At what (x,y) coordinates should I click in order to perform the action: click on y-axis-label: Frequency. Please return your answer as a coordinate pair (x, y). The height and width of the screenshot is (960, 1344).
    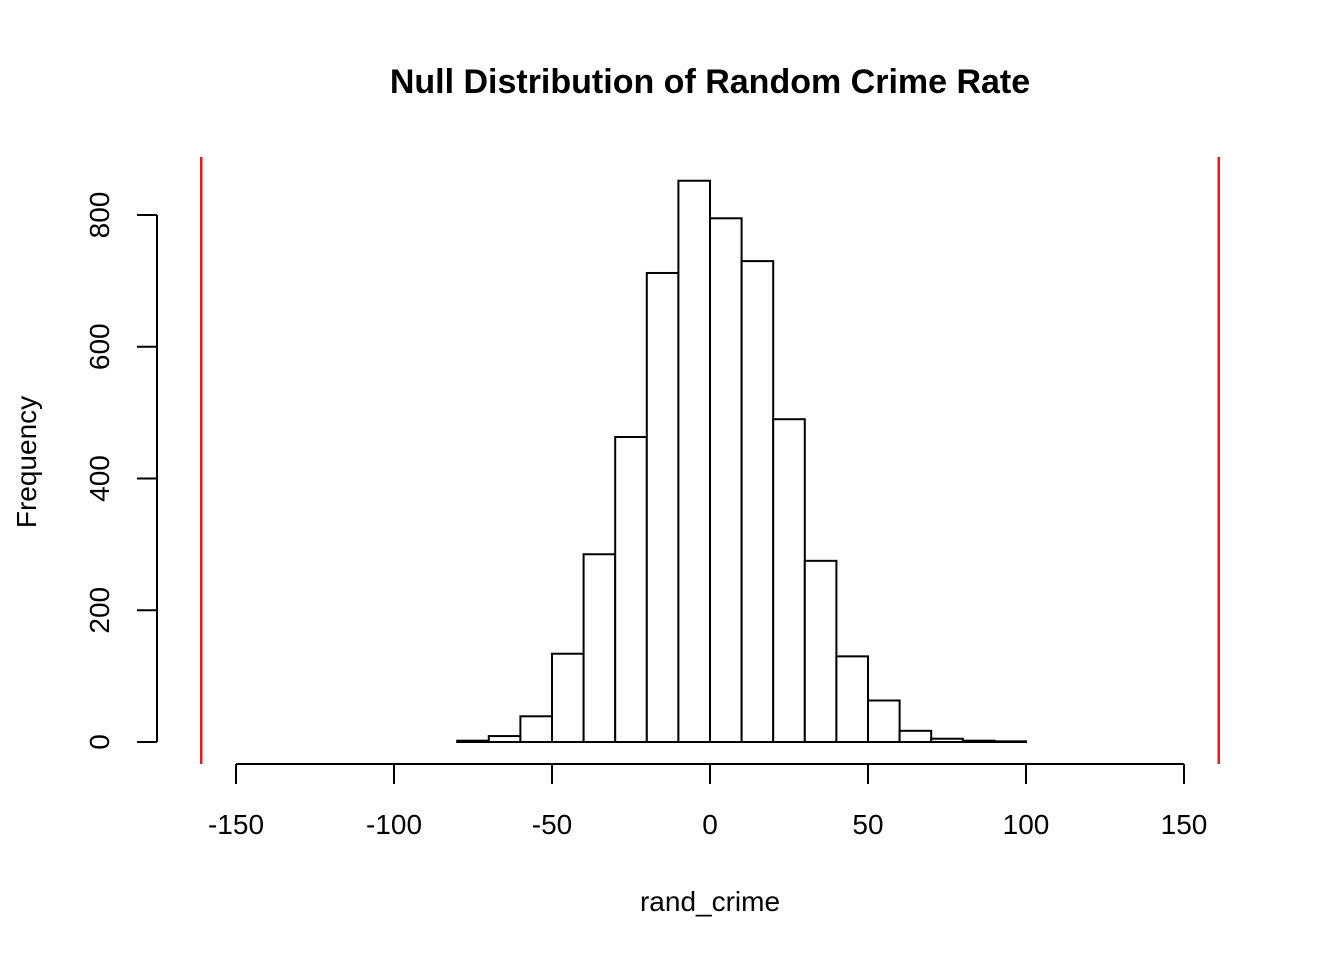
    Looking at the image, I should click on (26, 462).